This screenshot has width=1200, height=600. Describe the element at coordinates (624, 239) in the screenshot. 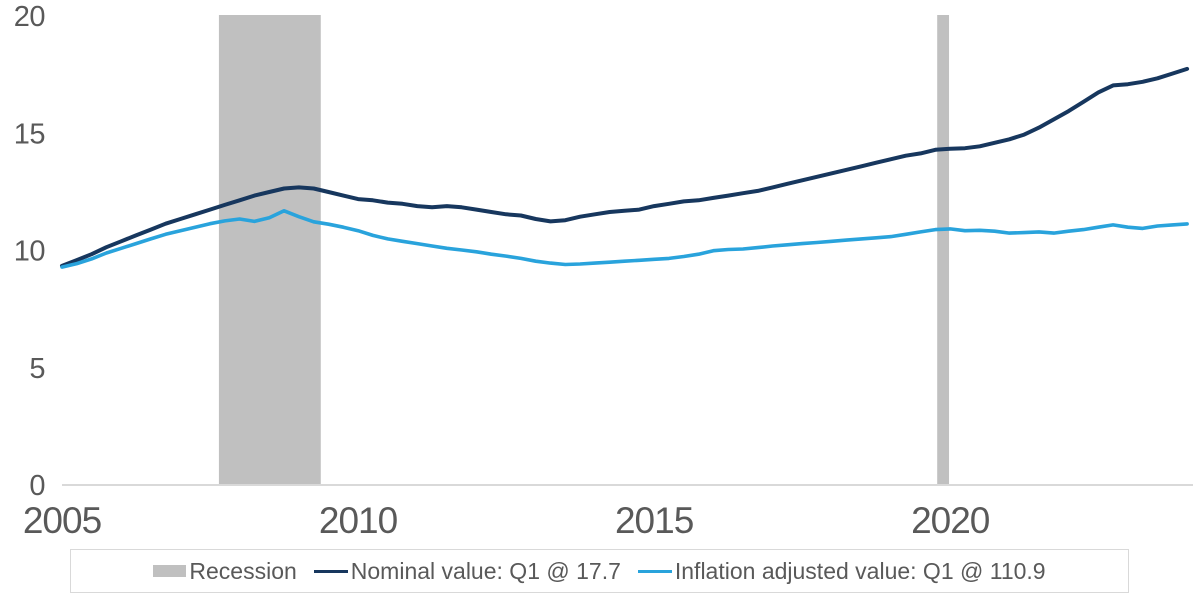

I see `inflation-adjusted-value-line` at that location.